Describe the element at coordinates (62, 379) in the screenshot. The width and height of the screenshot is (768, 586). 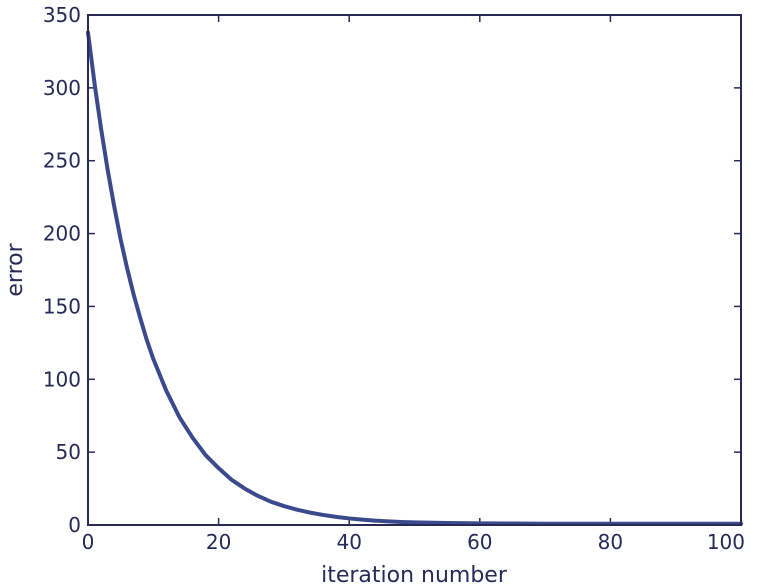
I see `y-tick-label: 100` at that location.